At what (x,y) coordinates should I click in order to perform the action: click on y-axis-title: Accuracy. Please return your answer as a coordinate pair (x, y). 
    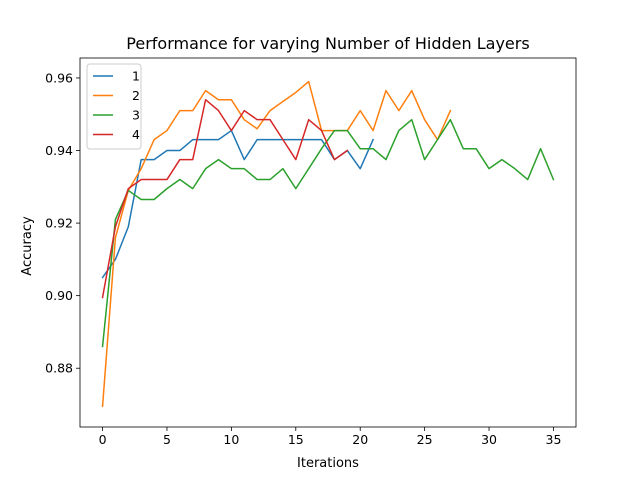
    Looking at the image, I should click on (27, 246).